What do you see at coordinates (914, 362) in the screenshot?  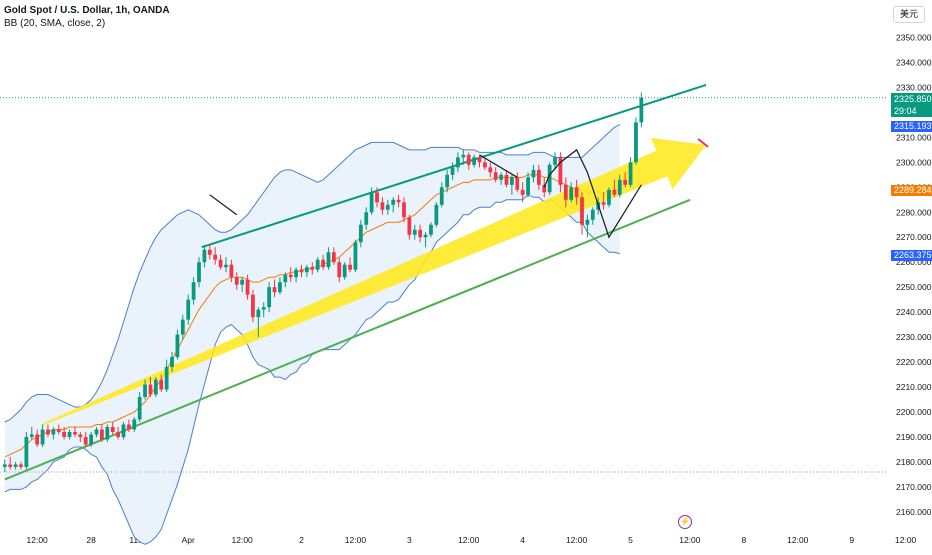 I see `y-tick-label: 2220.000` at bounding box center [914, 362].